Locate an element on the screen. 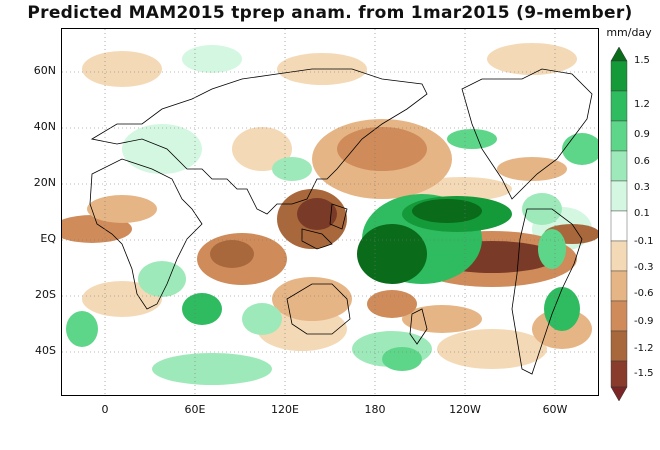 This screenshot has width=660, height=450. lat-label-20s: 20S is located at coordinates (45, 294).